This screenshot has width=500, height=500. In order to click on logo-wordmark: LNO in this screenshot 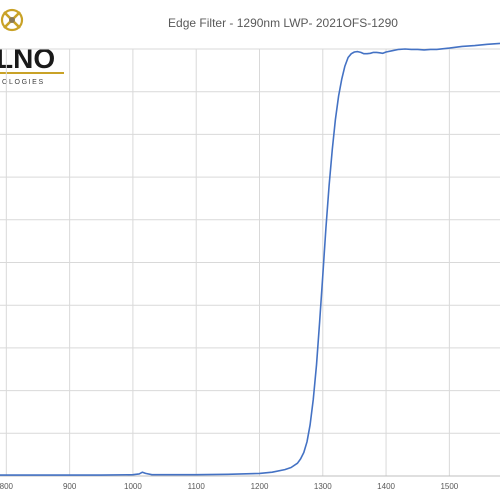, I will do `click(27, 58)`.